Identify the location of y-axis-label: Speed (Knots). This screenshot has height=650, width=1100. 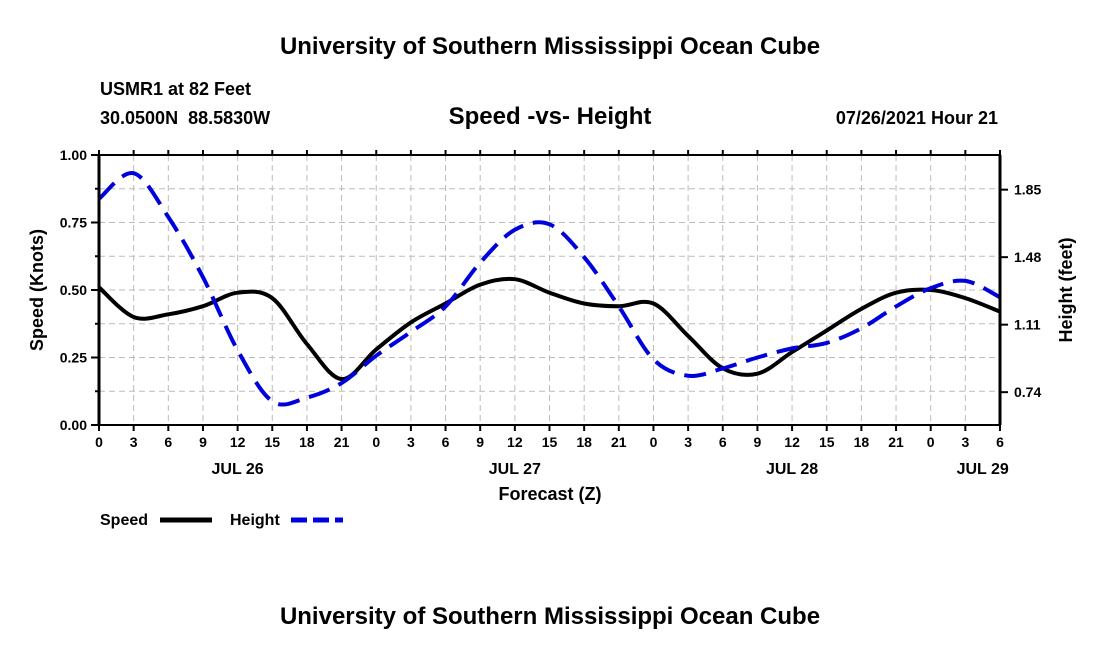
(37, 290).